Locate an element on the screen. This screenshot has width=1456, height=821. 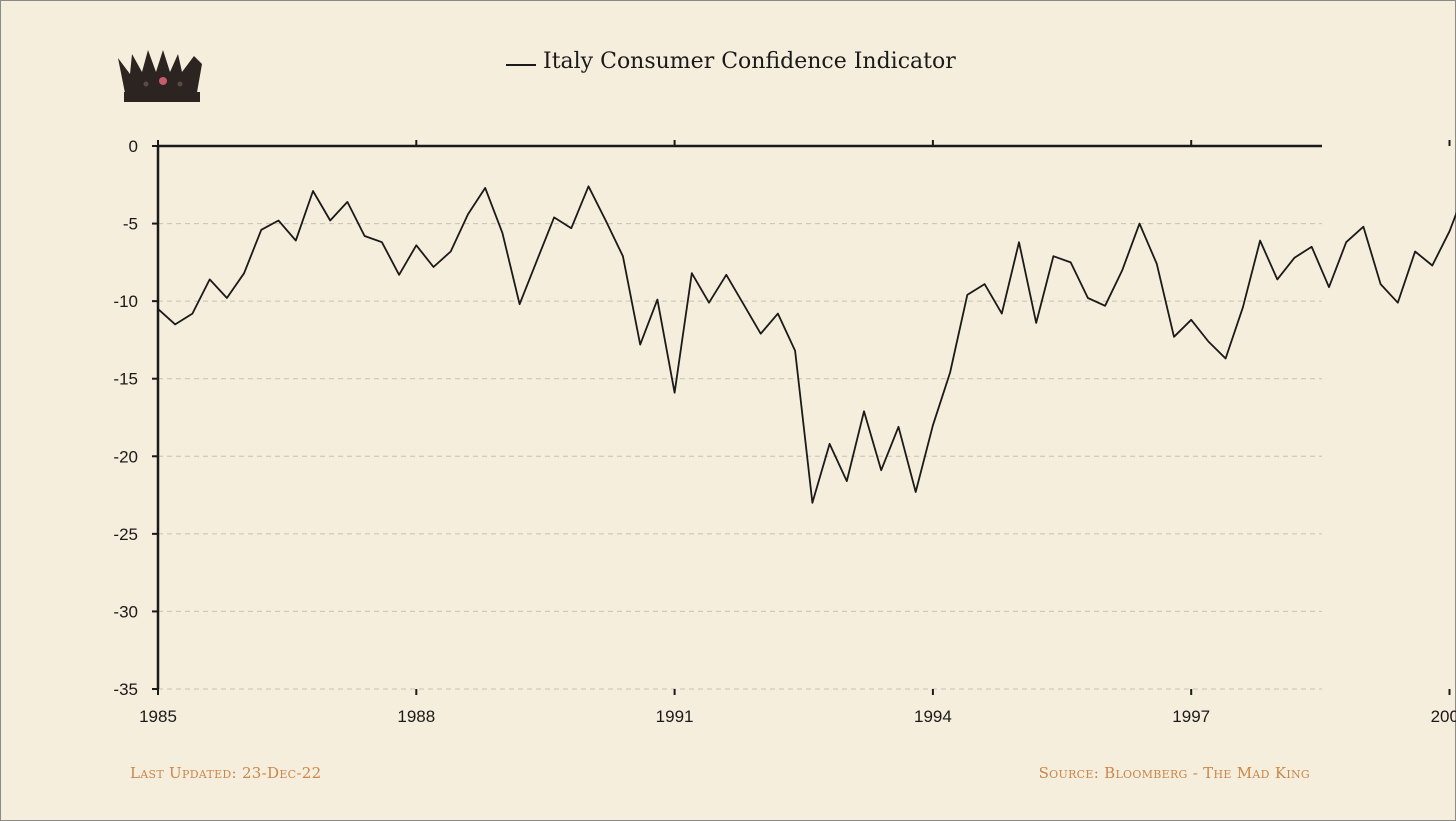
y-tick-label: -10 is located at coordinates (125, 301).